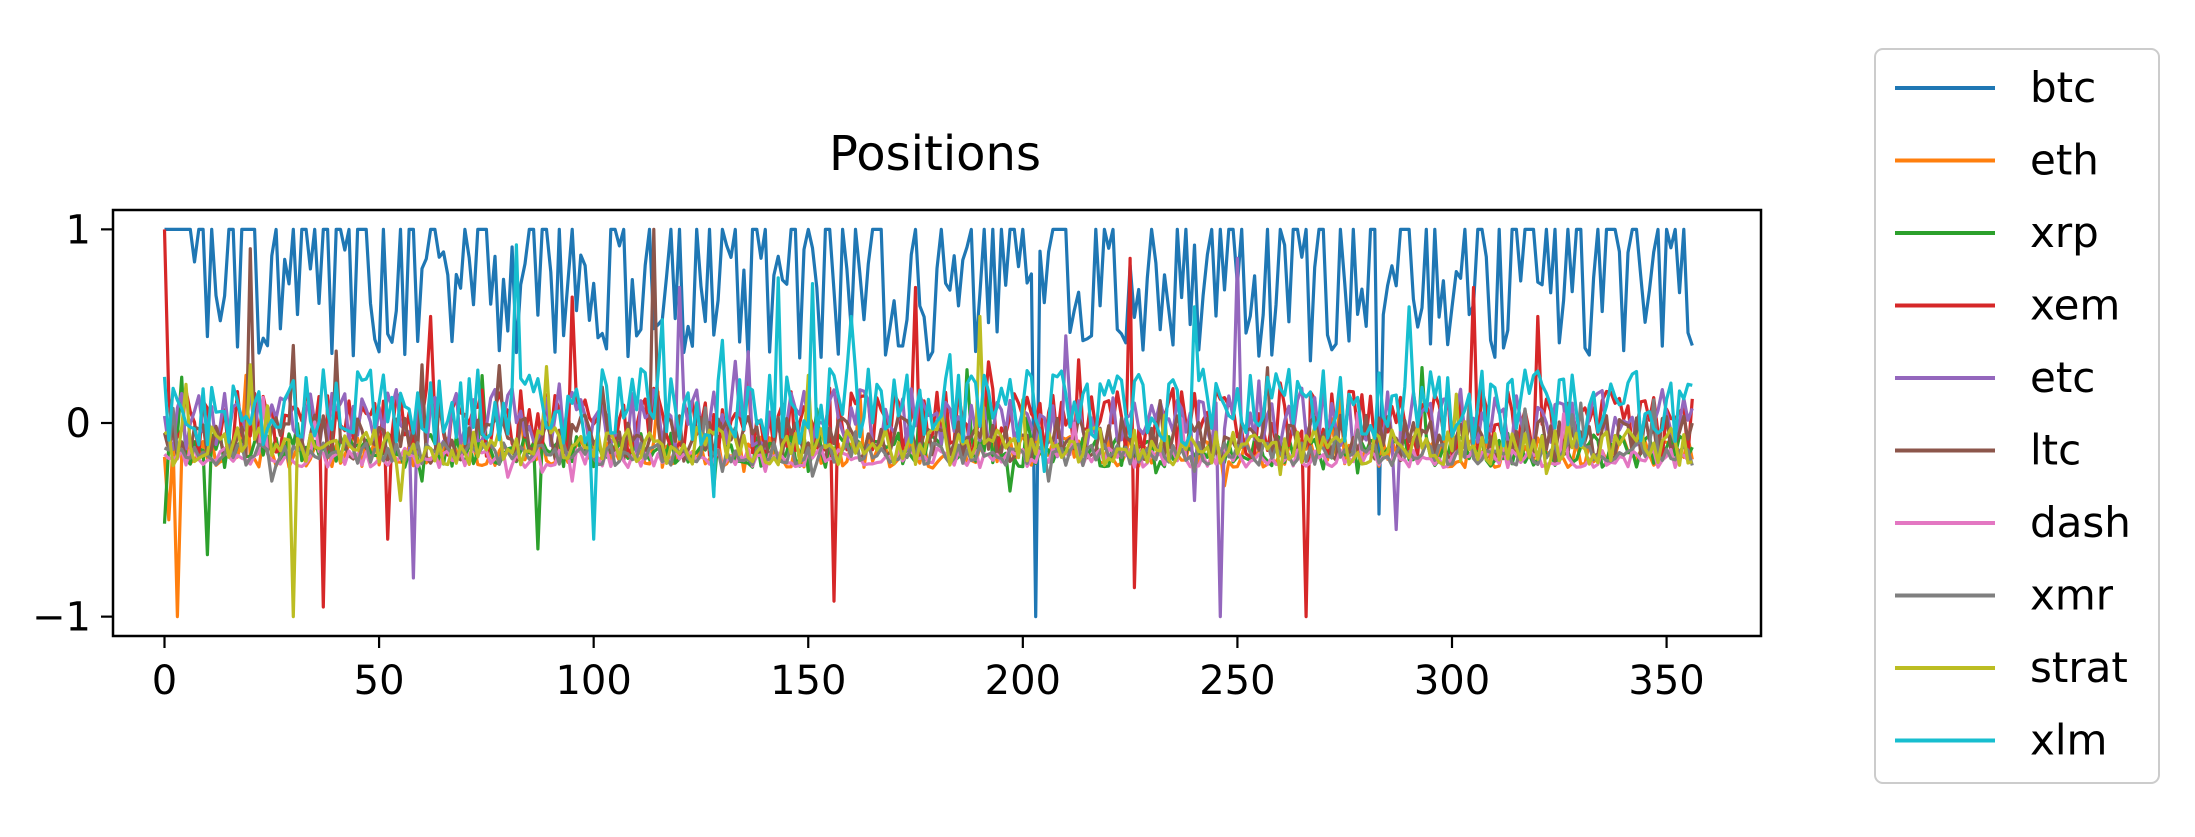 This screenshot has width=2195, height=837. I want to click on legend-label: ltc, so click(2055, 450).